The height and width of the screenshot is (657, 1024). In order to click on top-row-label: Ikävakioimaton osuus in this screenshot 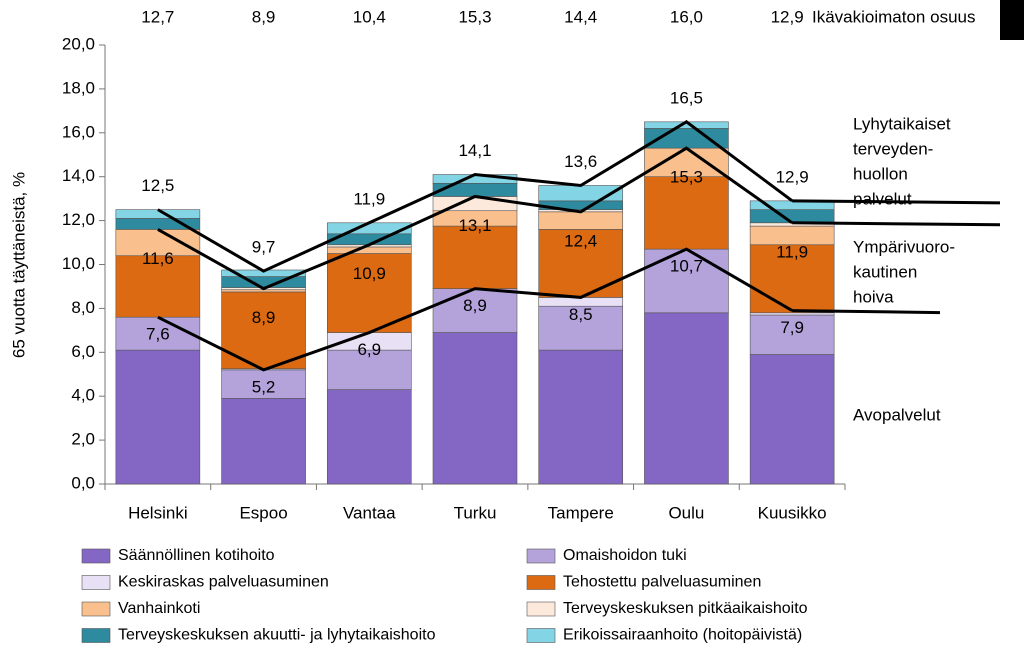, I will do `click(893, 16)`.